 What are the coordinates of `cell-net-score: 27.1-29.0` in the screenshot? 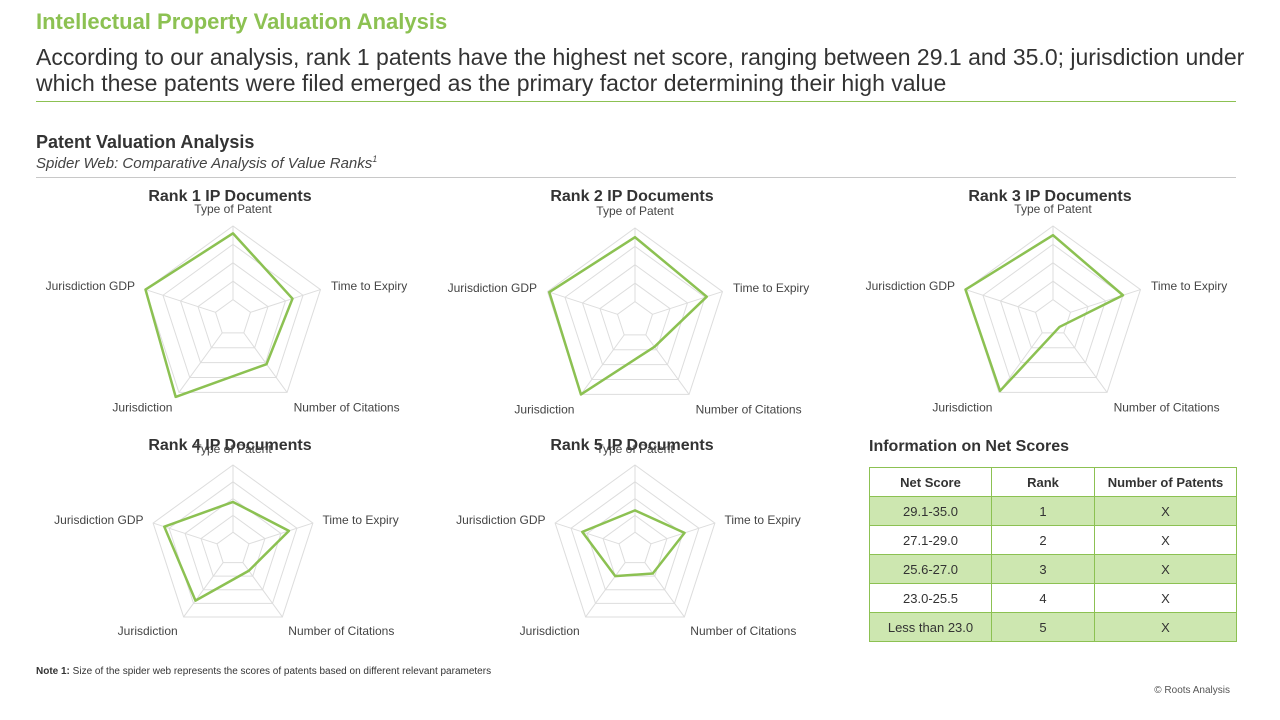 It's located at (930, 540).